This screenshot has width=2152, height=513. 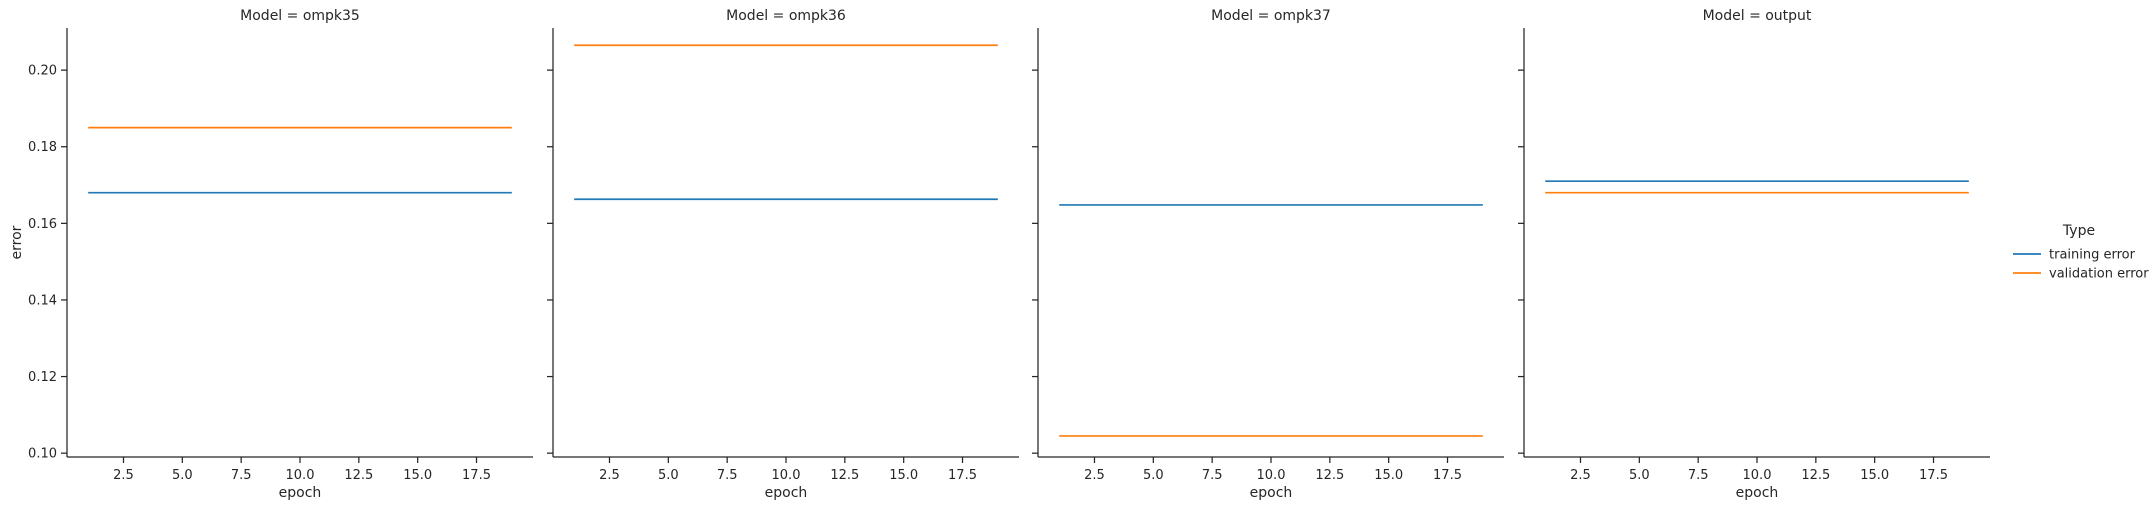 What do you see at coordinates (42, 147) in the screenshot?
I see `y-tick-label: 0.18` at bounding box center [42, 147].